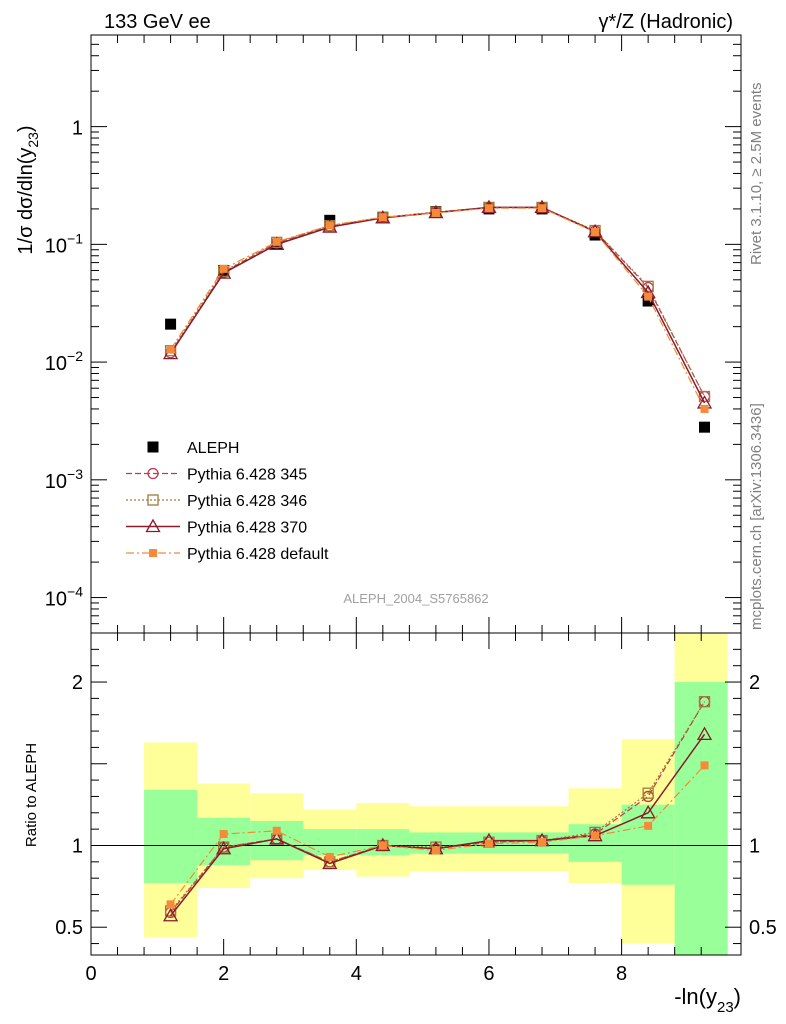 The image size is (786, 1024). I want to click on ratio-y-axis-label: Ratio to ALEPH, so click(31, 795).